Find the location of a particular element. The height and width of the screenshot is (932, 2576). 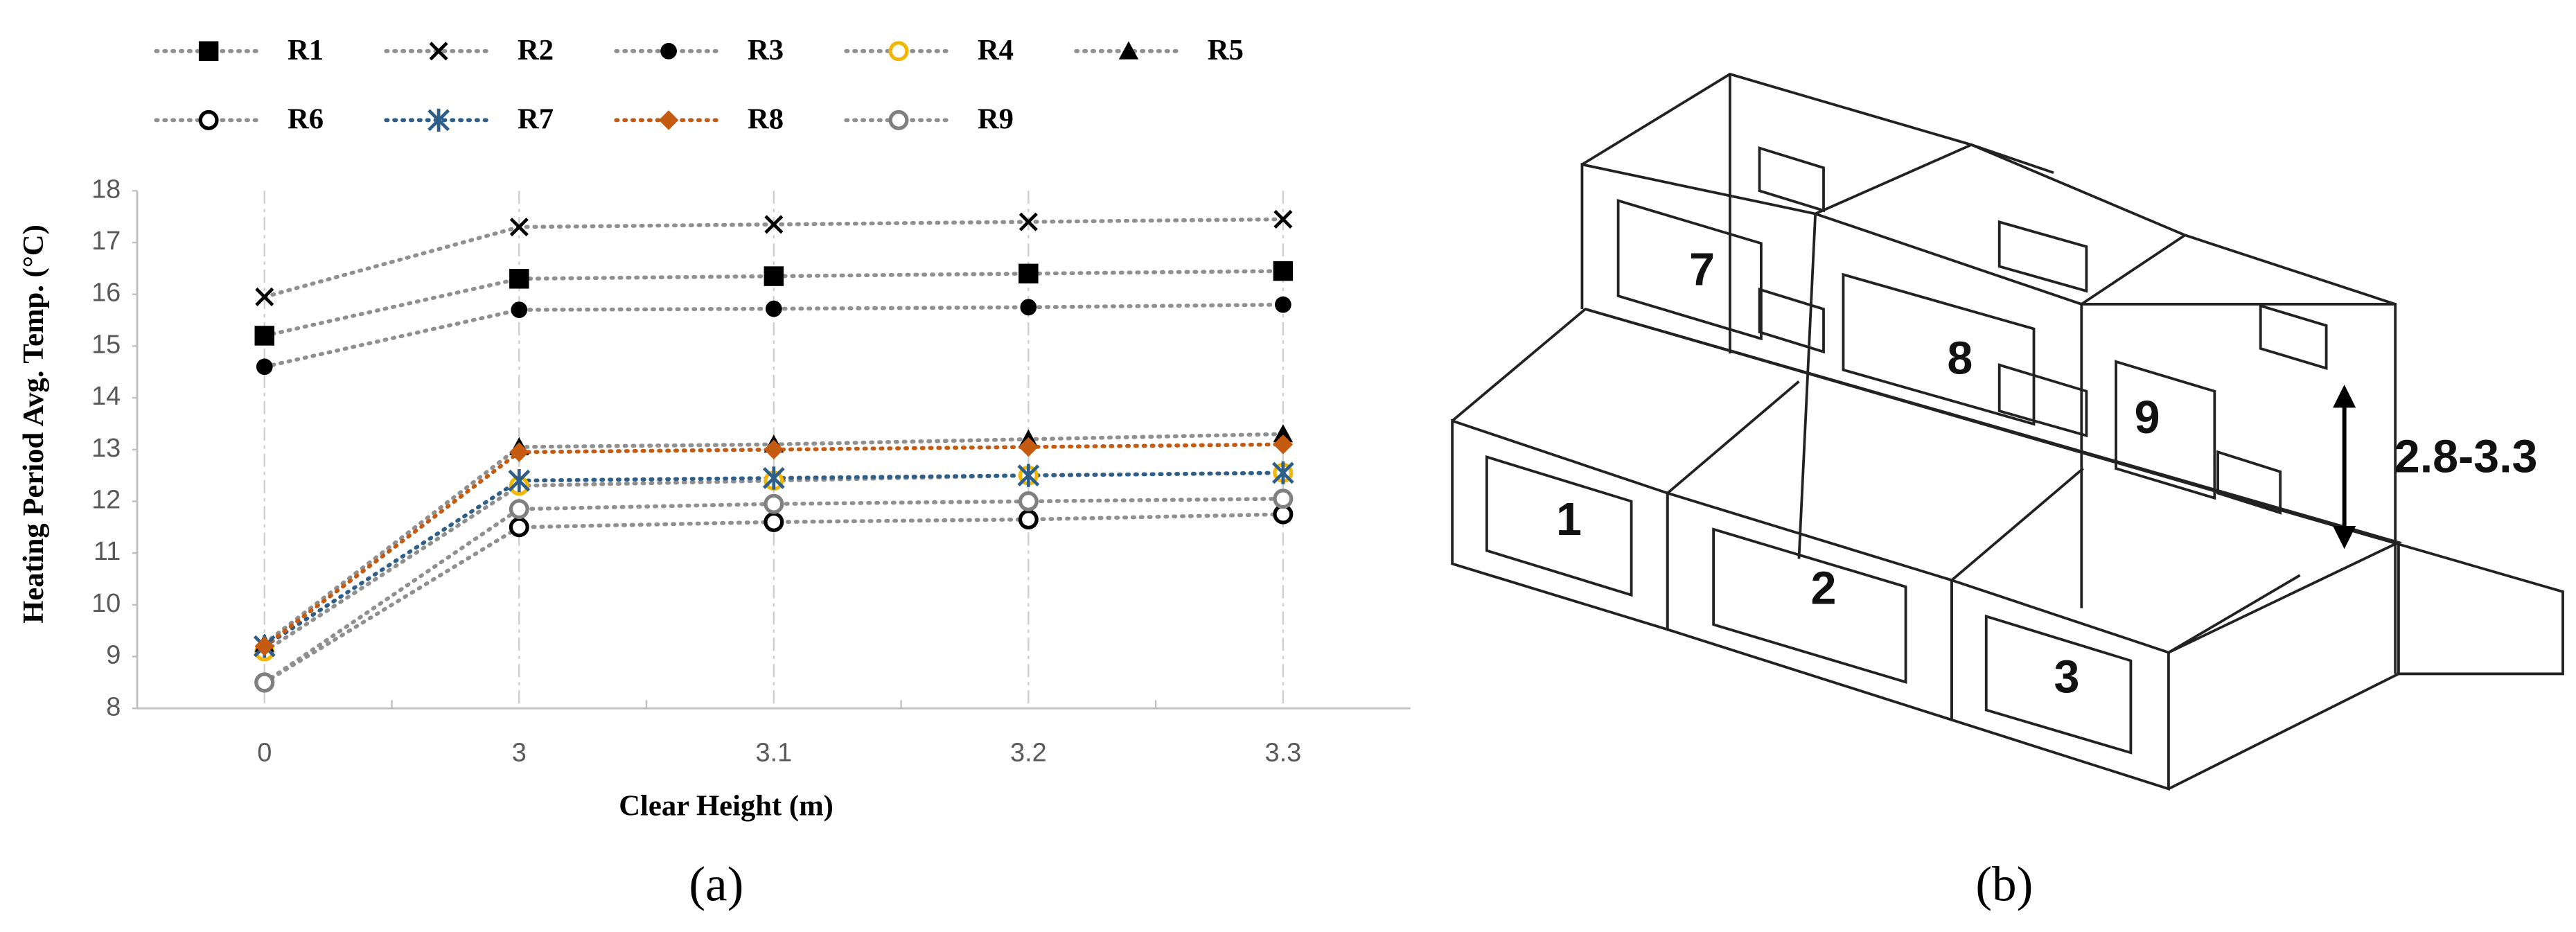

room-label: 3 is located at coordinates (2066, 677).